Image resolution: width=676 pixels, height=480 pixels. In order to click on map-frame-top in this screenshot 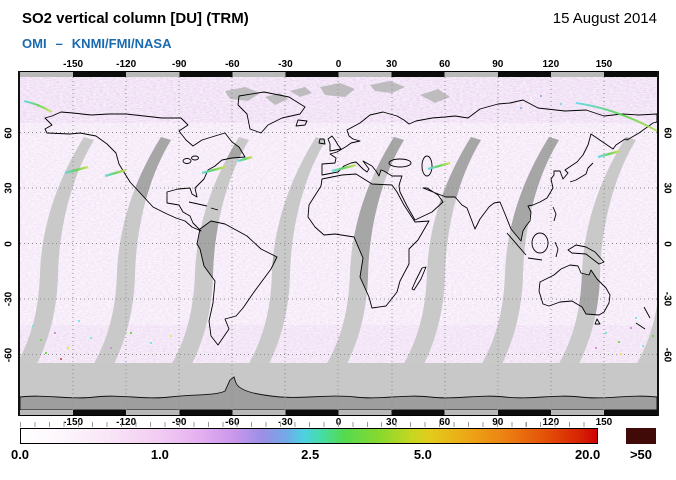, I will do `click(338, 74)`.